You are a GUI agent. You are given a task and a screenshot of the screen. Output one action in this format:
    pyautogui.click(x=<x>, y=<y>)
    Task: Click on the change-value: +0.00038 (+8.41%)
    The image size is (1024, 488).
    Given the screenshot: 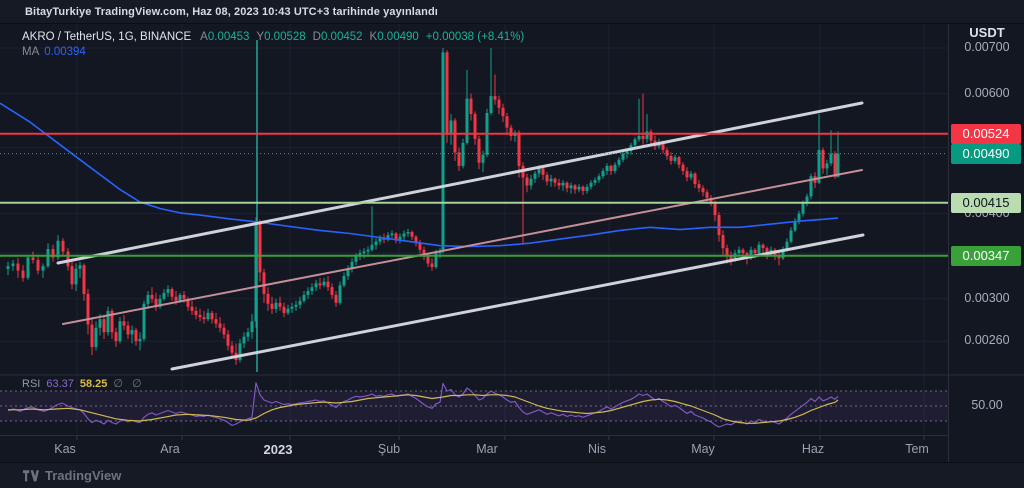 What is the action you would take?
    pyautogui.click(x=475, y=37)
    